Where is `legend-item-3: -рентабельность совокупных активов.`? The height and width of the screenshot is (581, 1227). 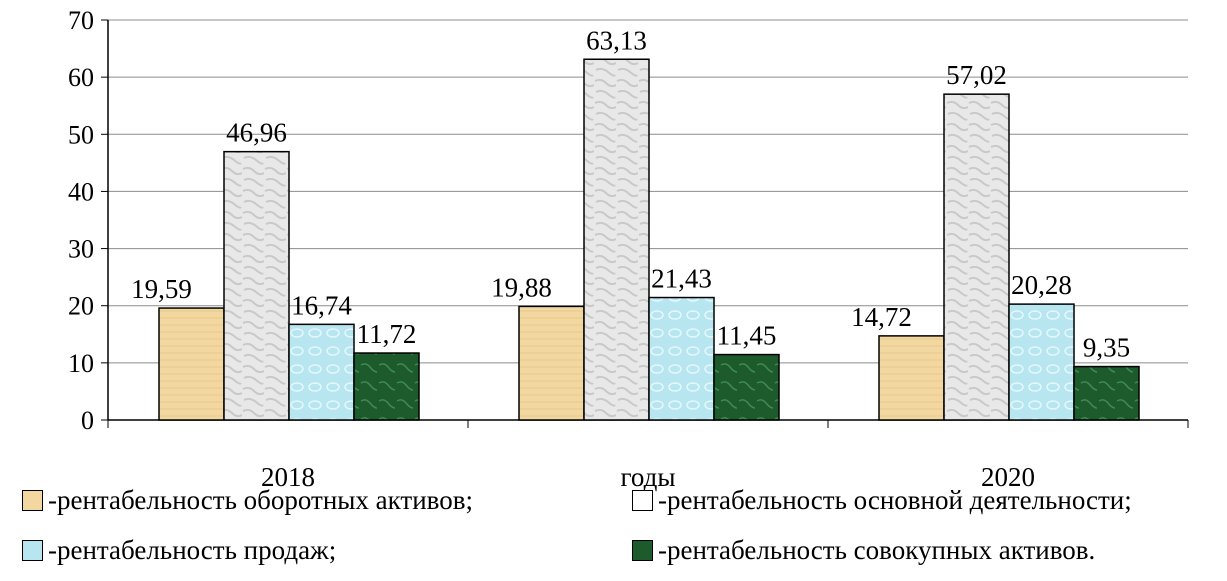 legend-item-3: -рентабельность совокупных активов. is located at coordinates (863, 550).